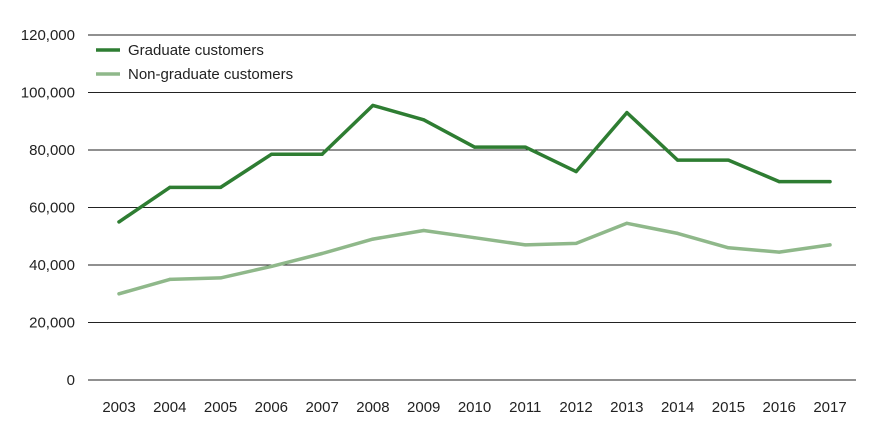 The image size is (878, 433). I want to click on y-axis: 0 20,000 40,000 60,000 80,000 100,000 120,000, so click(48, 208).